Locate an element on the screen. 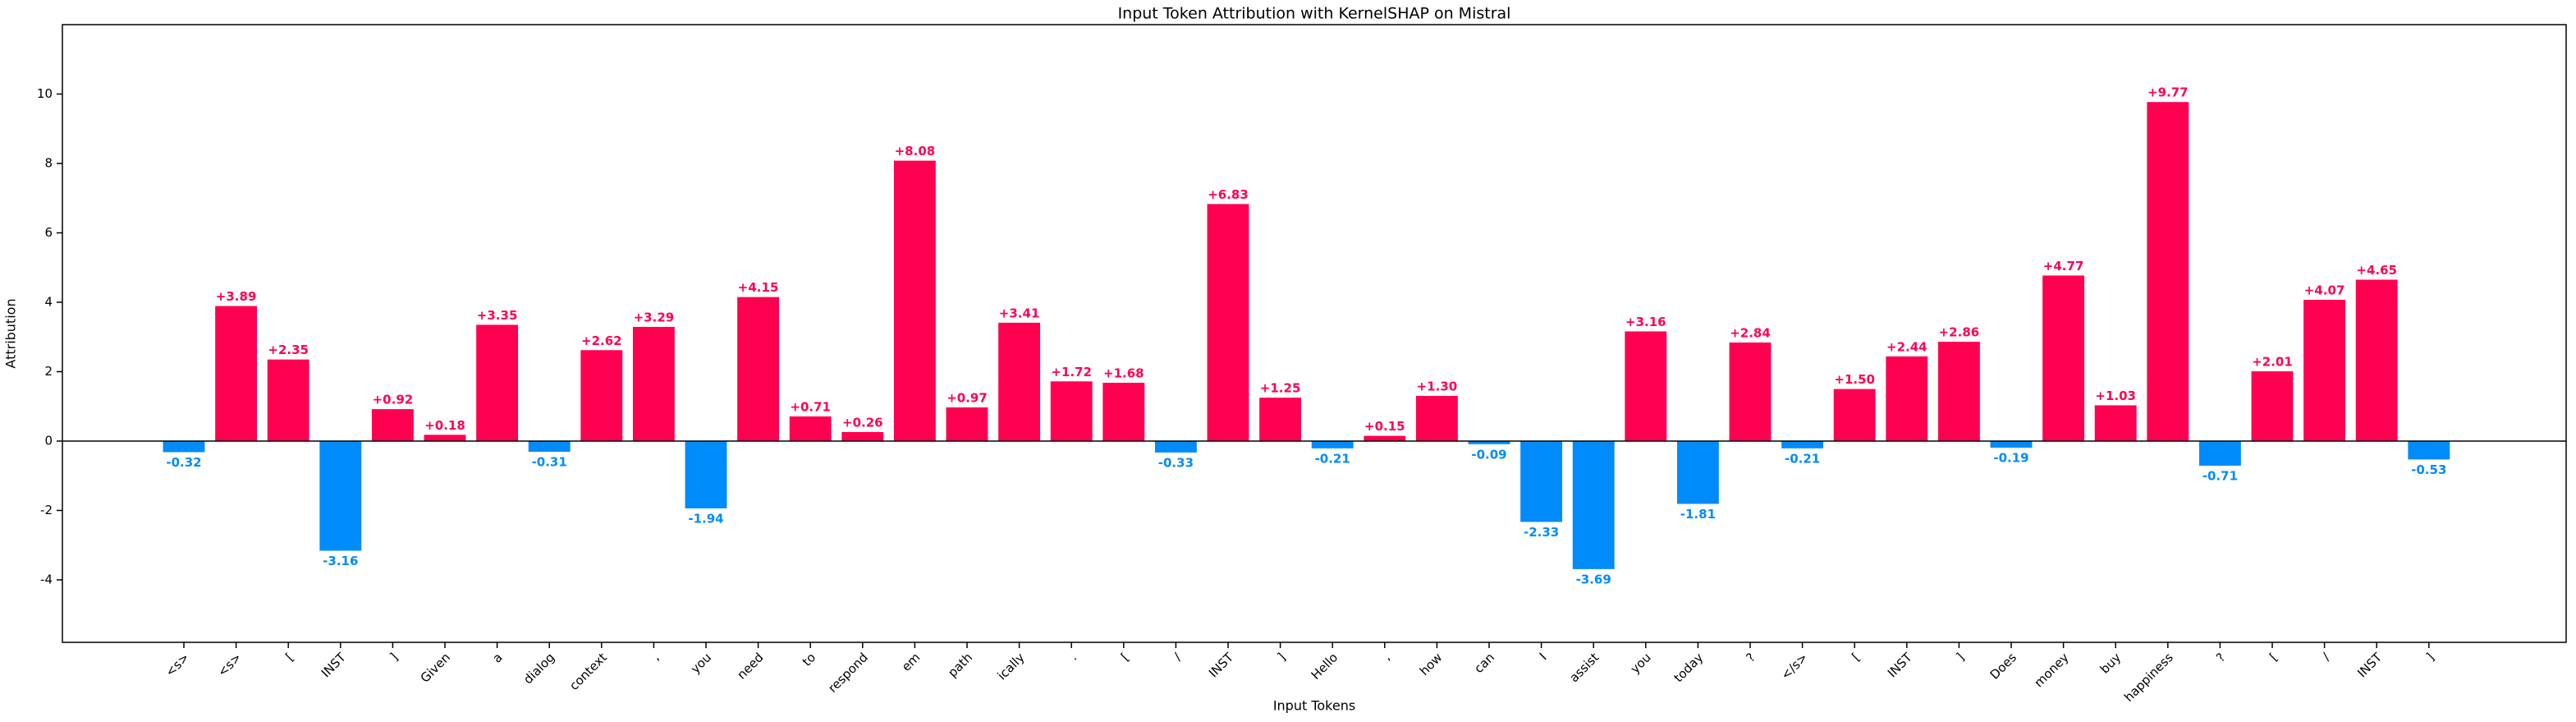  value-label: -2.33 is located at coordinates (1542, 532).